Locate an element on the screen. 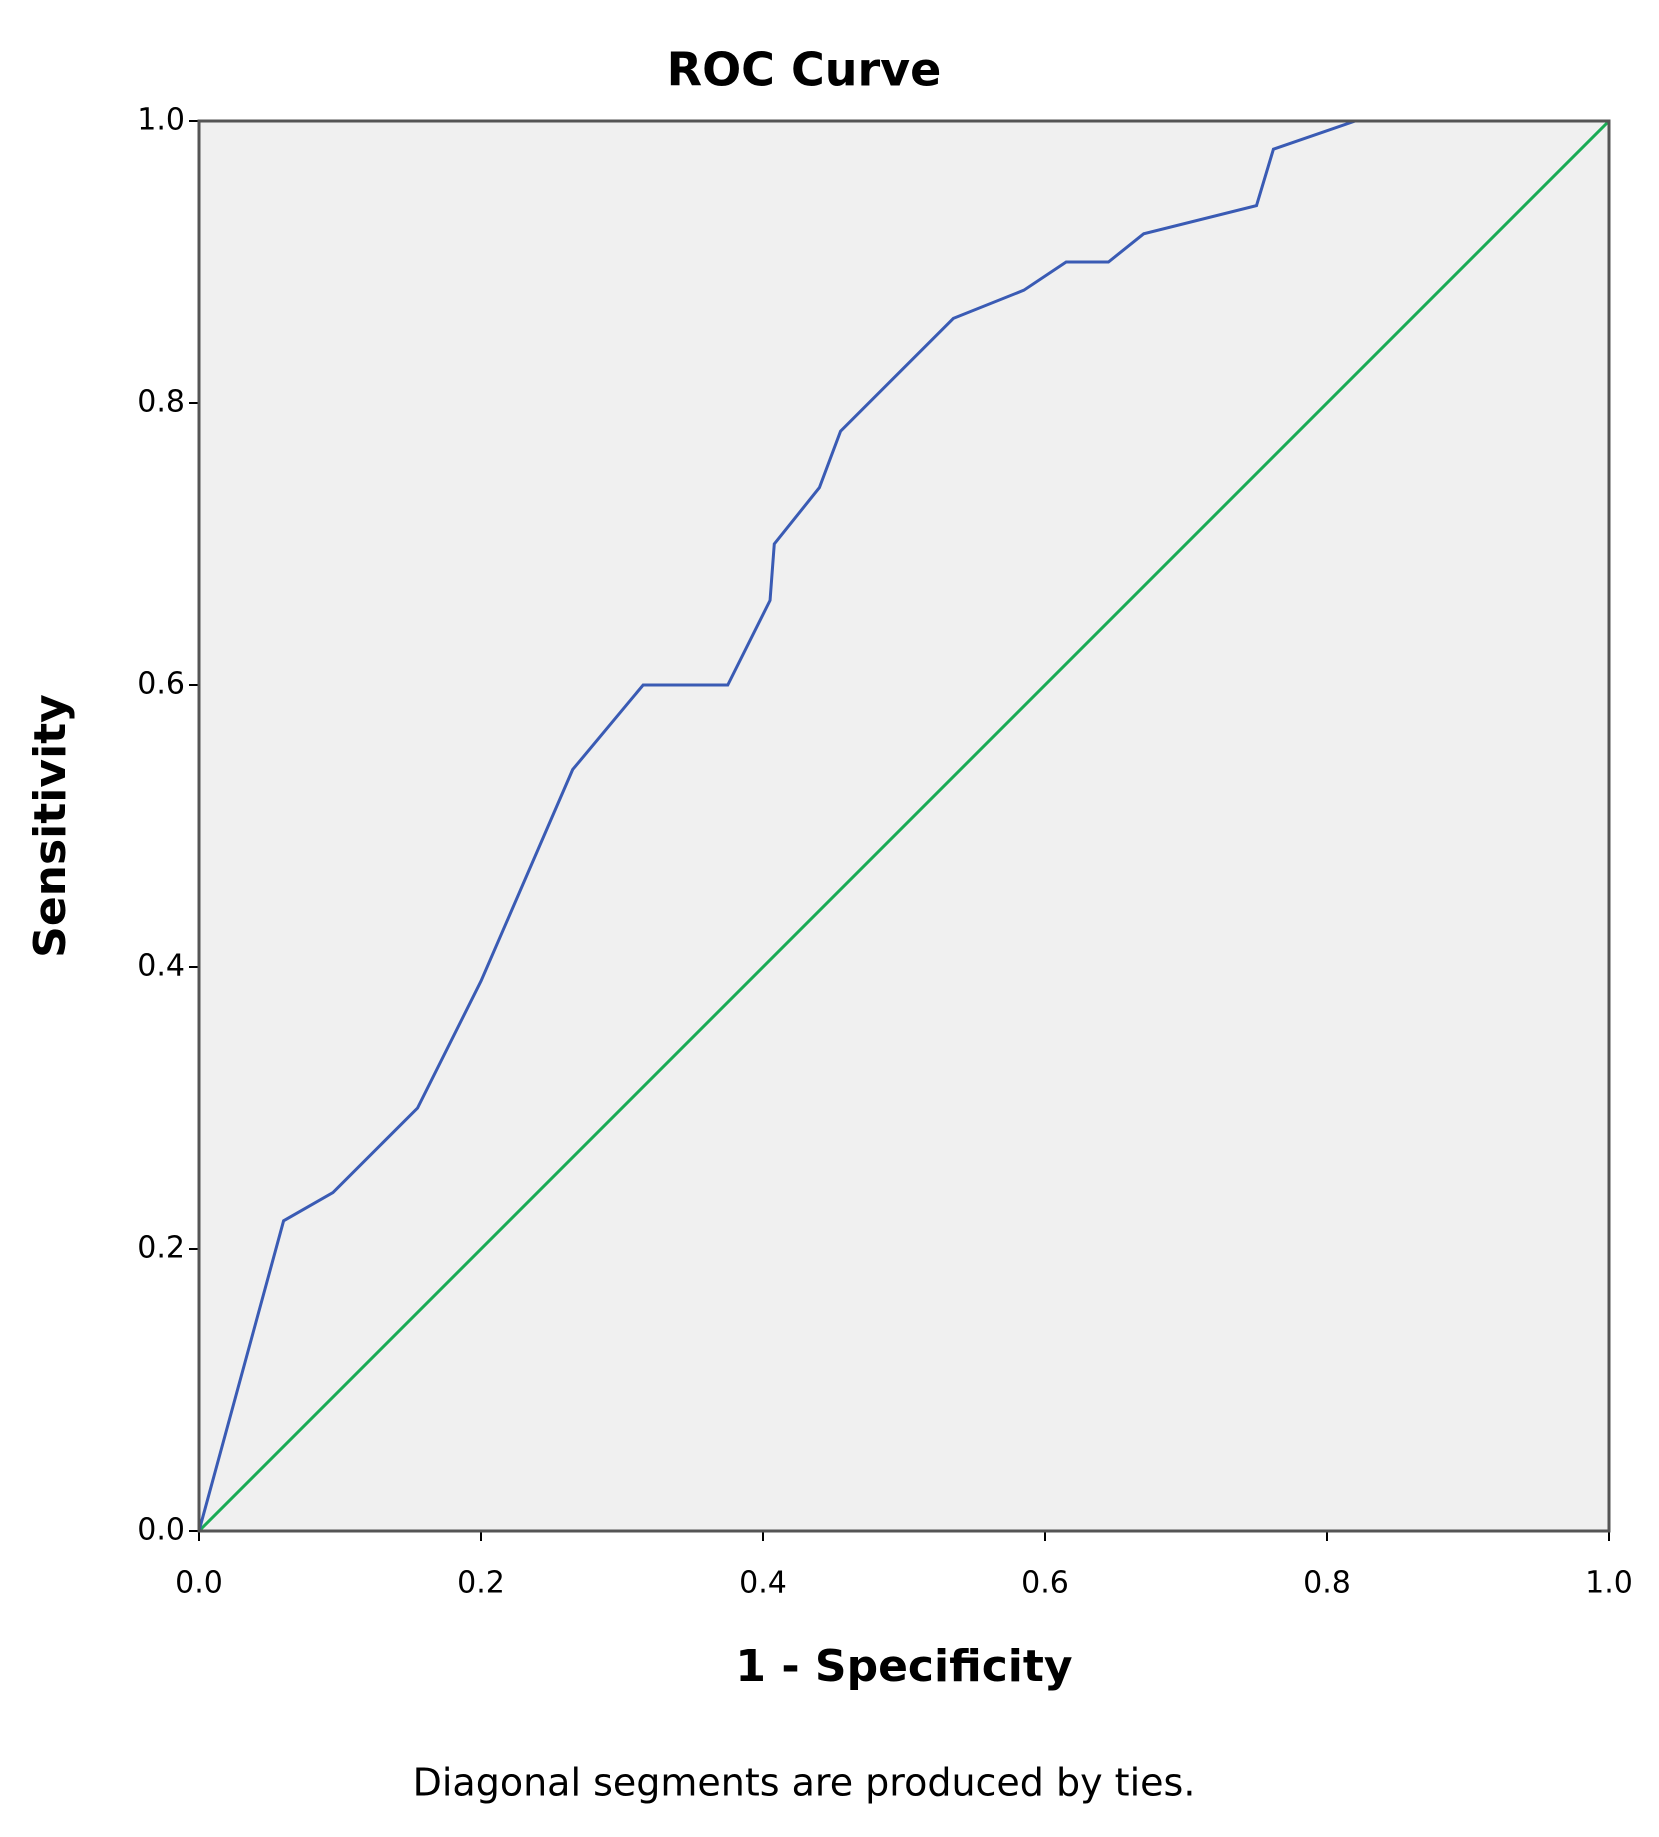 The image size is (1659, 1837). y-tick-label: 0.0 is located at coordinates (161, 1530).